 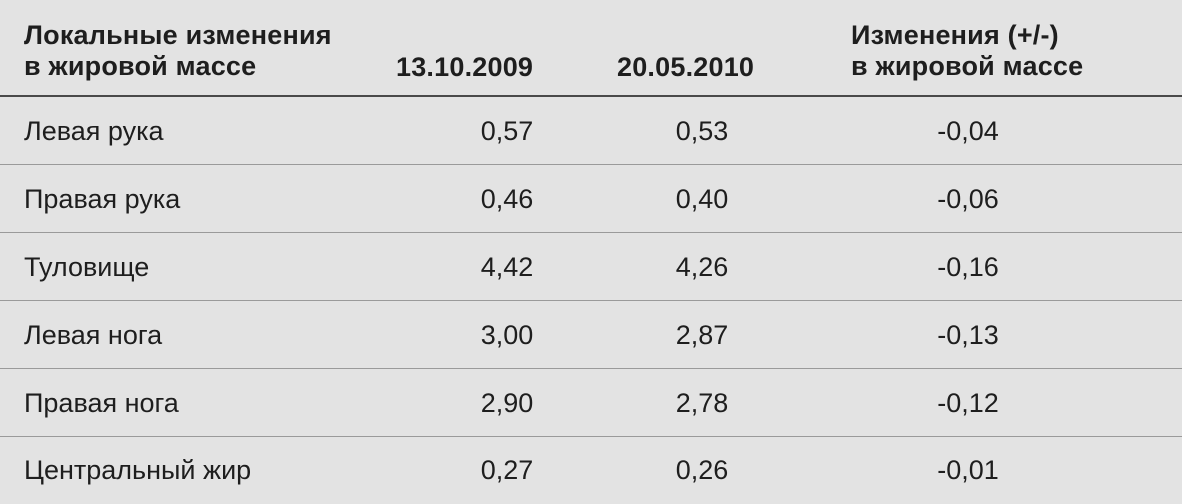 I want to click on row-value-date1: 4,42, so click(x=507, y=267).